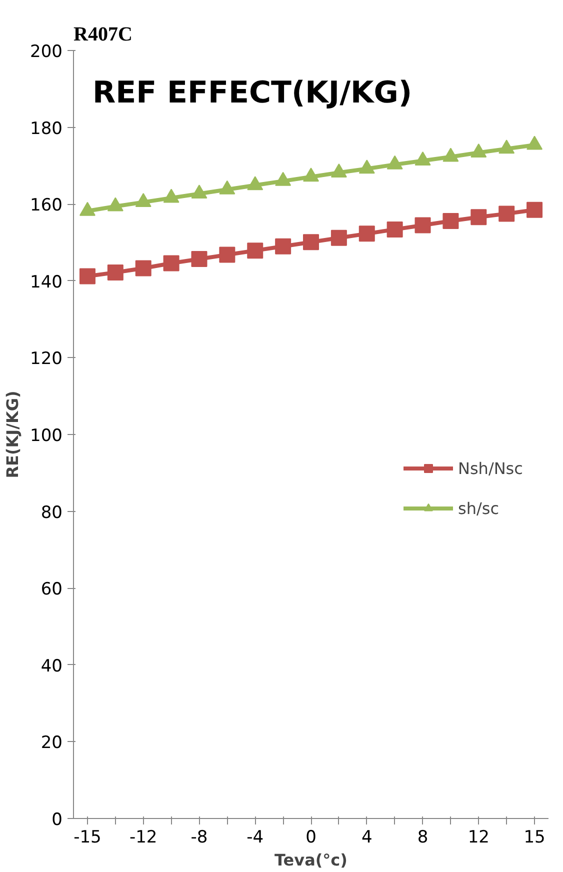 Image resolution: width=563 pixels, height=872 pixels. I want to click on x-tick-label: 0, so click(311, 838).